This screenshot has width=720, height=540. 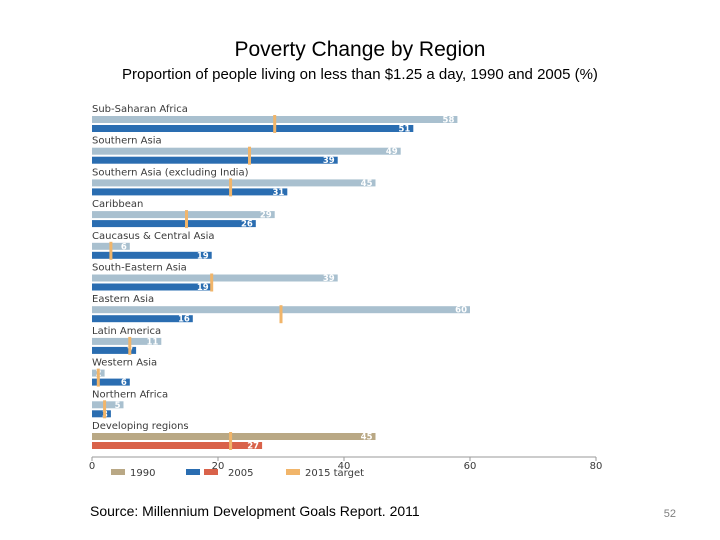 I want to click on data-label: 31, so click(x=278, y=193).